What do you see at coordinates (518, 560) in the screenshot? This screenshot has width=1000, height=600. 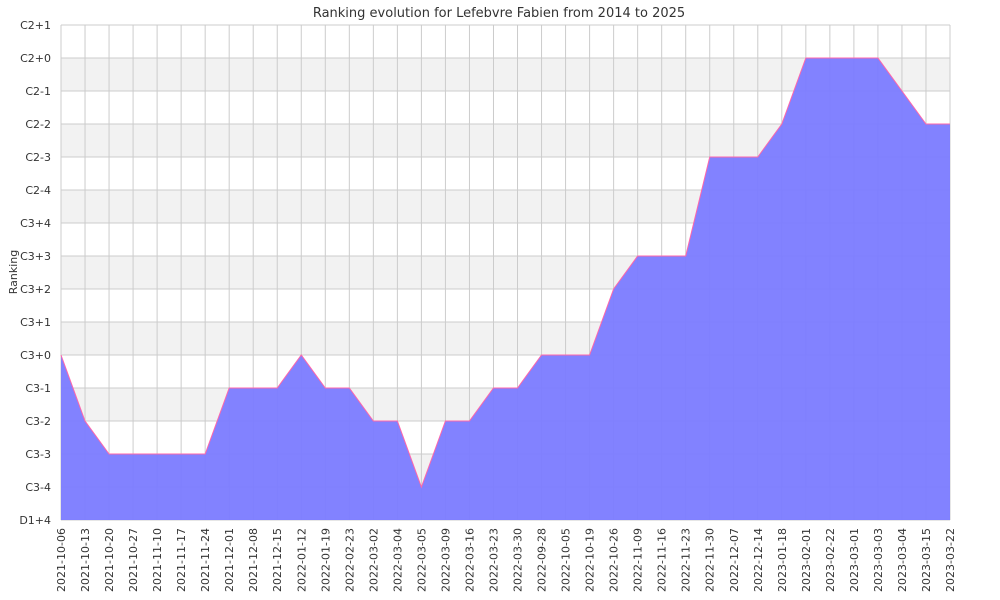 I see `x-tick-label: 2022-03-30` at bounding box center [518, 560].